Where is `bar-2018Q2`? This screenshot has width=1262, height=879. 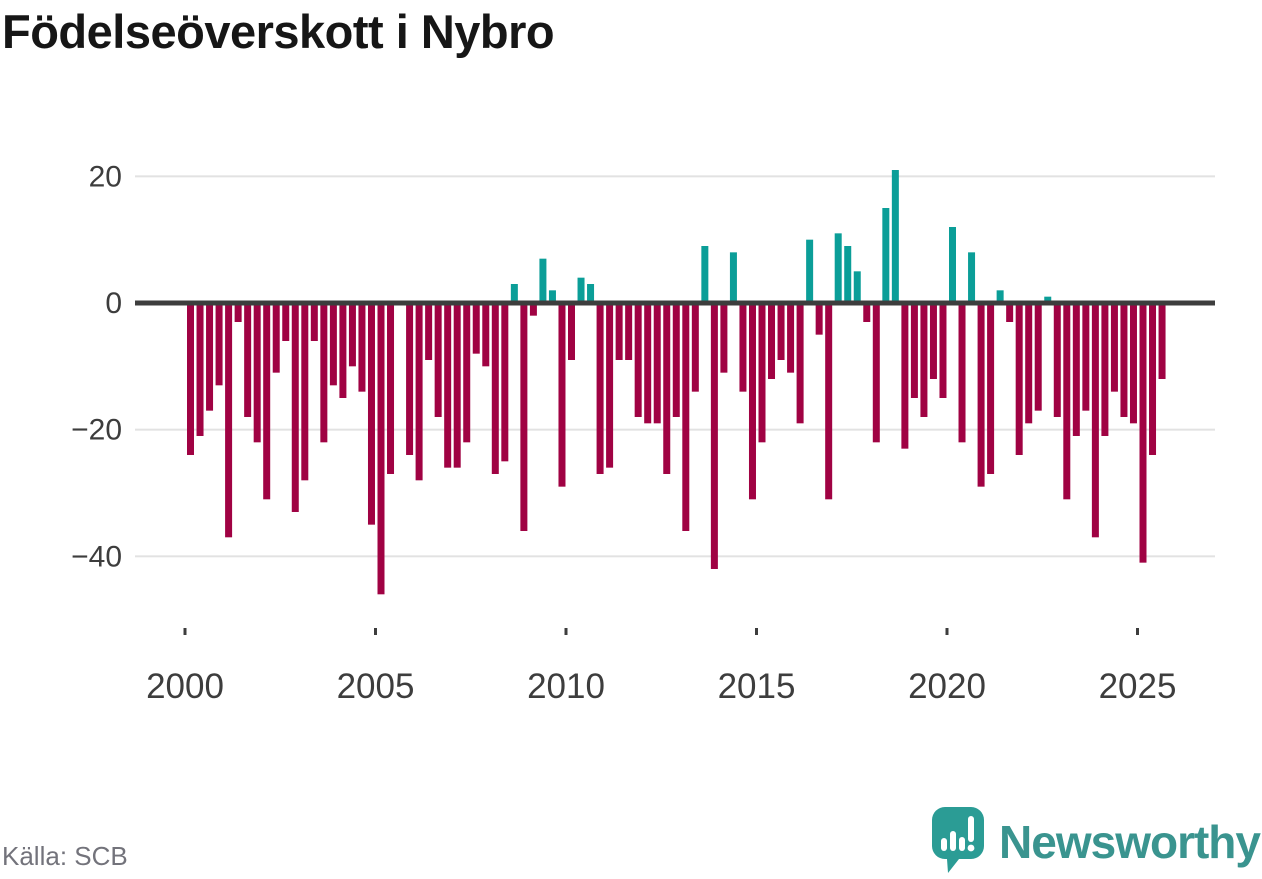 bar-2018Q2 is located at coordinates (886, 255).